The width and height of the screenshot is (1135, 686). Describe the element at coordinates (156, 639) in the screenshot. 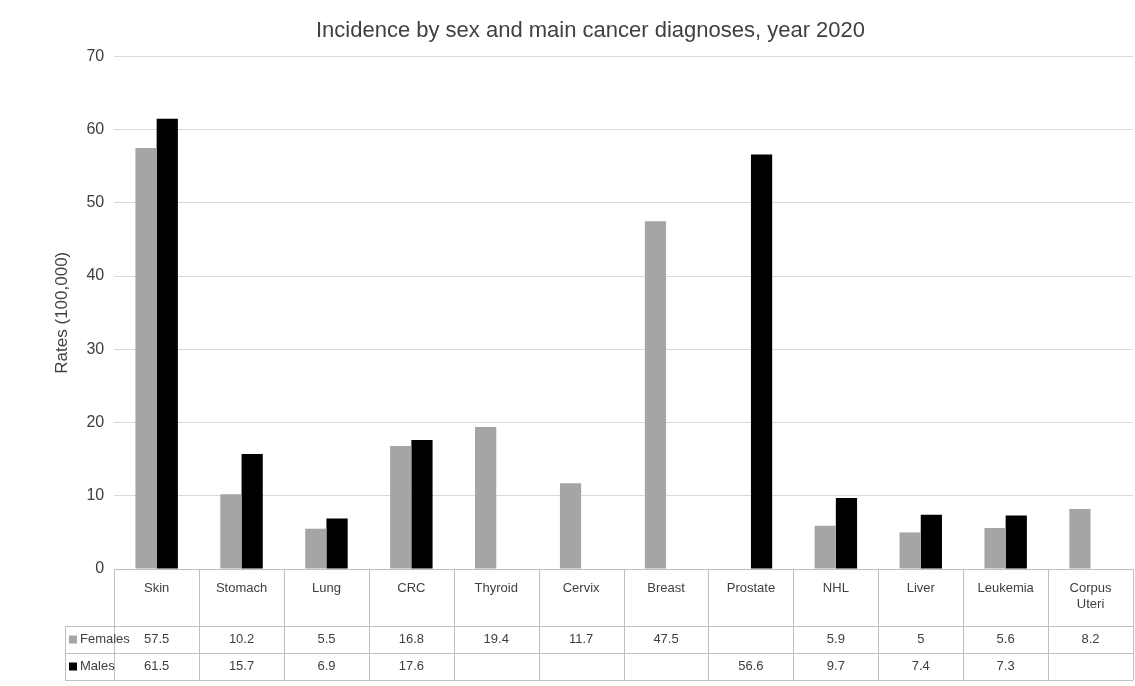

I see `data-label: 57.5` at that location.